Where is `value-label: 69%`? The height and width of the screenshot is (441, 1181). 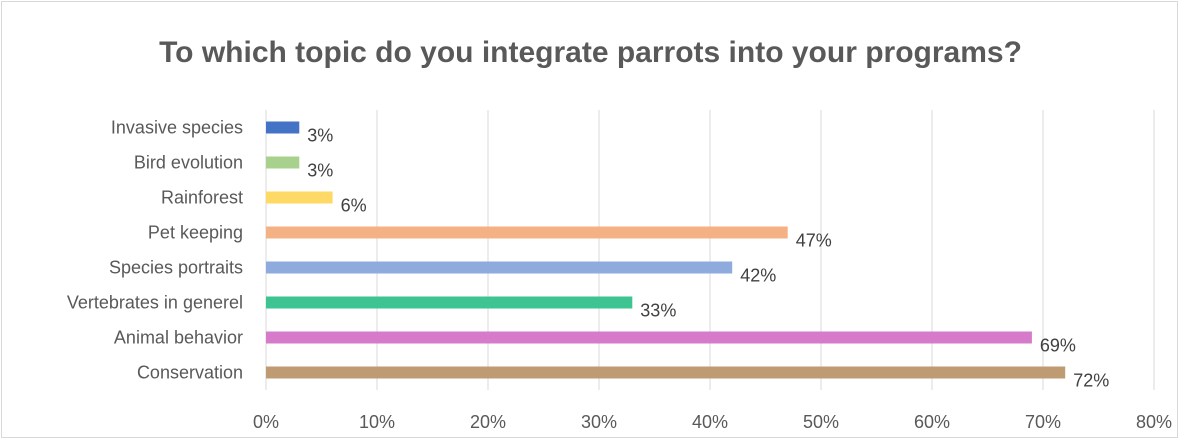
value-label: 69% is located at coordinates (1058, 346).